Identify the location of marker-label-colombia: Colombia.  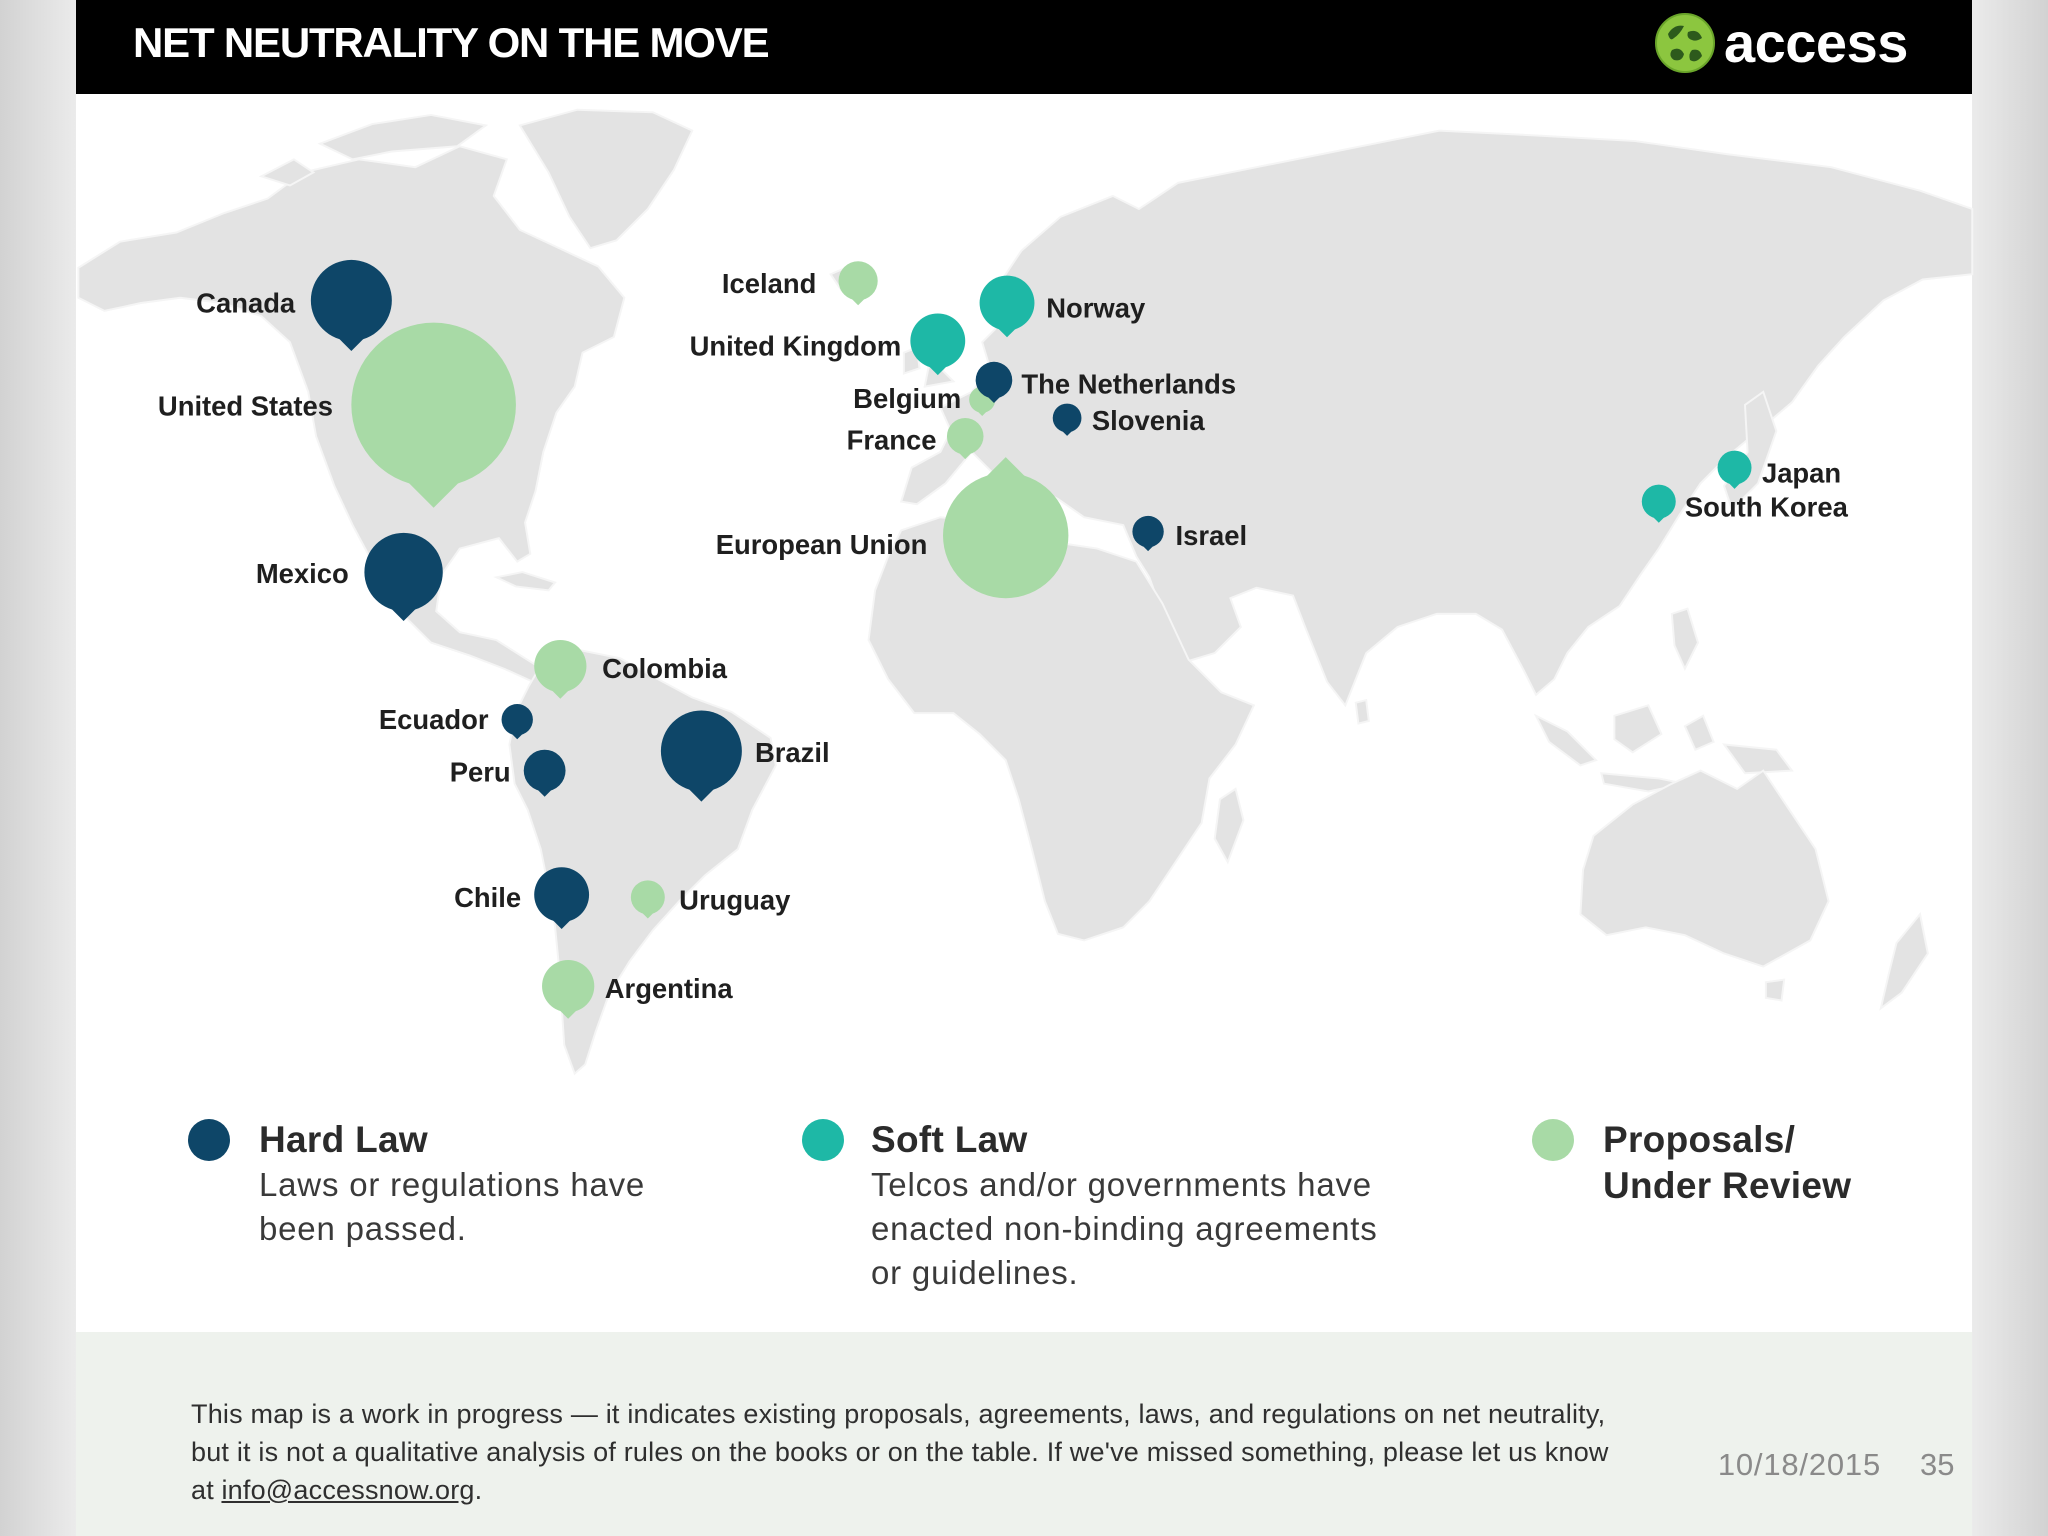
(665, 668).